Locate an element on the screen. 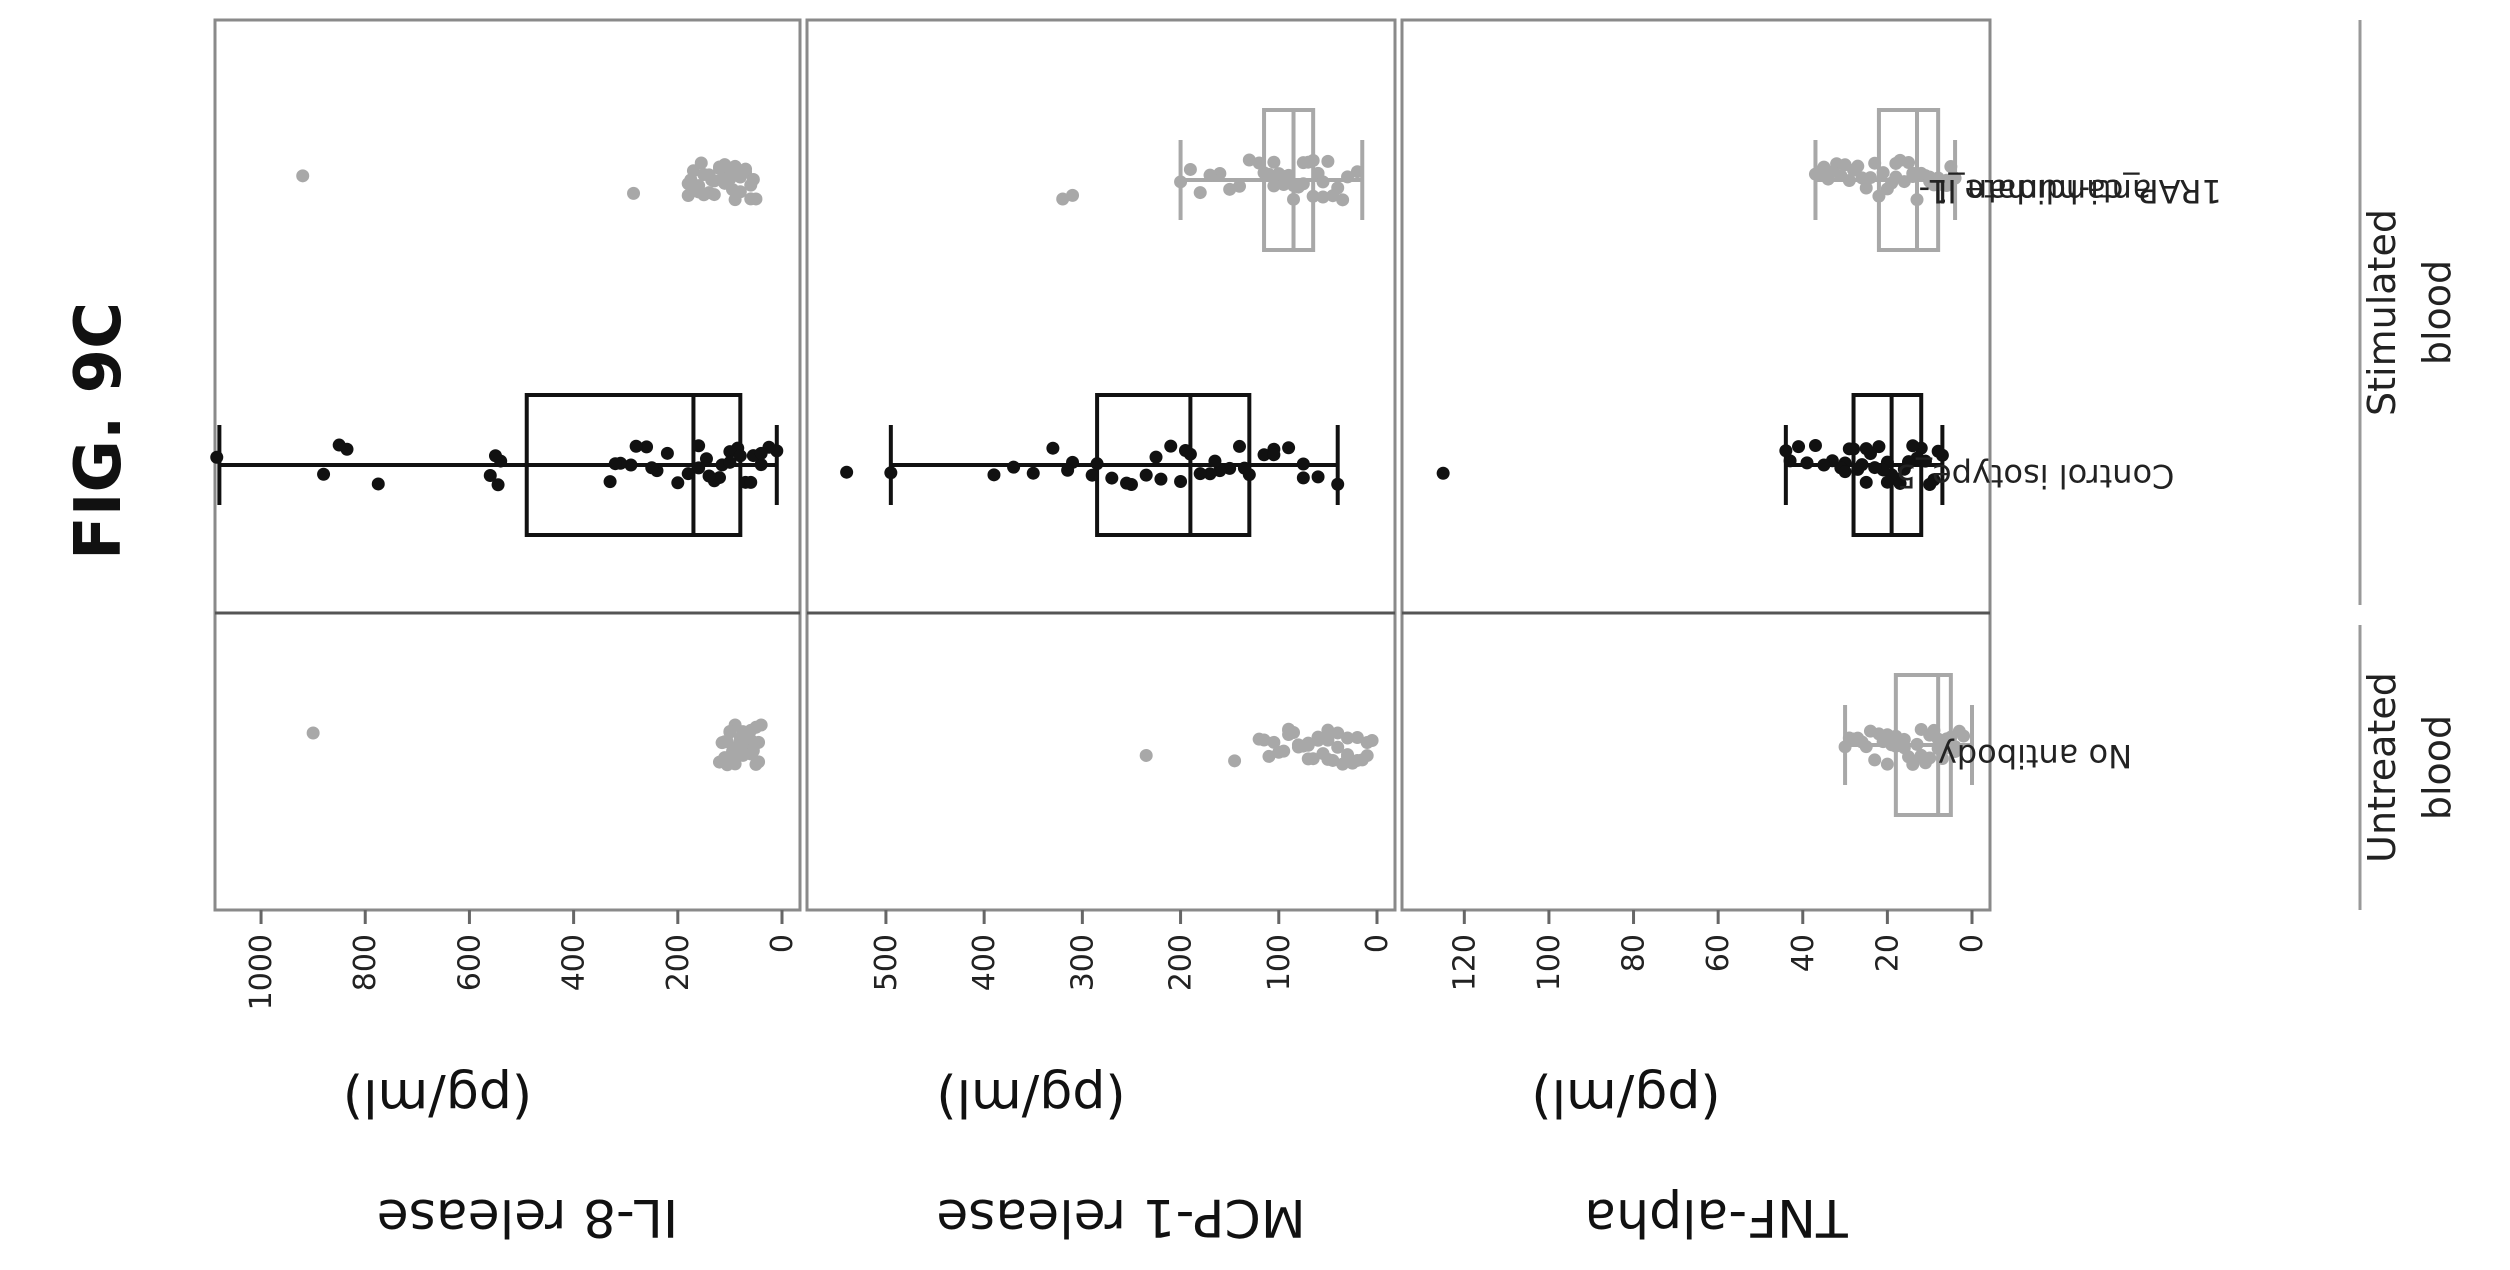 This screenshot has height=1270, width=2510. tick-label: 120 is located at coordinates (1464, 962).